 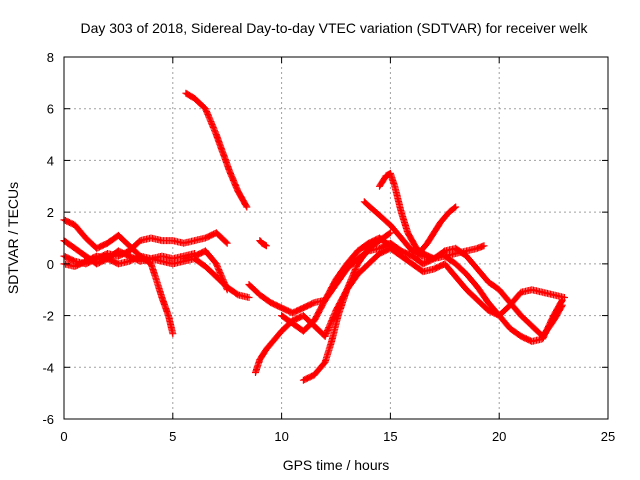 I want to click on x-tick-label: 15, so click(x=390, y=436).